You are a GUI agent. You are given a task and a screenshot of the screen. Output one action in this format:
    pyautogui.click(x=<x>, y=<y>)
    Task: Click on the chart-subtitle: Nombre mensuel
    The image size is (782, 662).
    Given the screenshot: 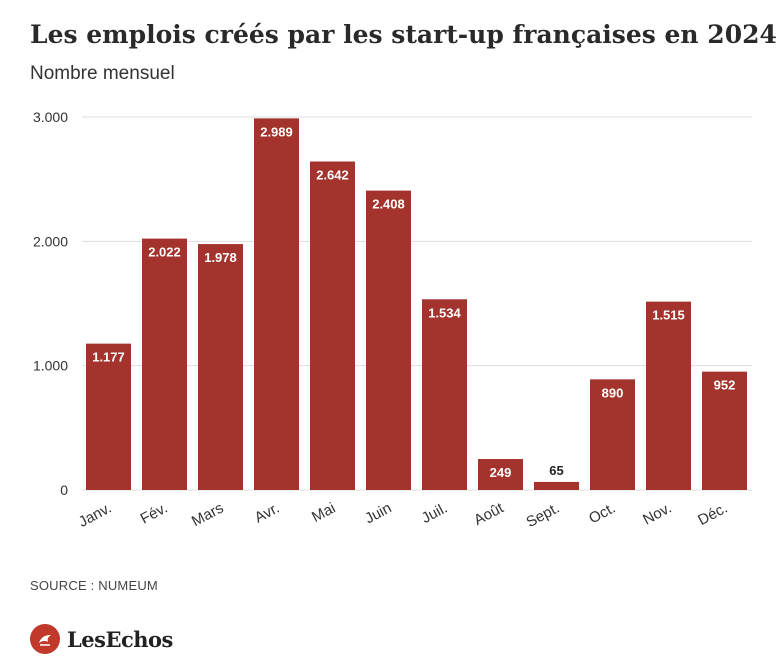 What is the action you would take?
    pyautogui.click(x=102, y=73)
    